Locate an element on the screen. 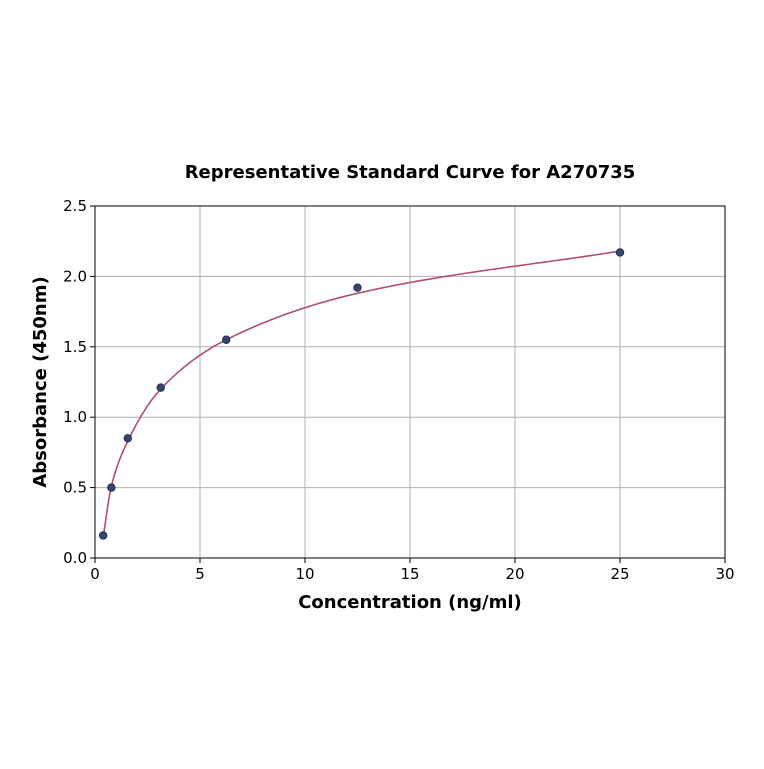 This screenshot has height=769, width=764. y-tick-label: 2.0 is located at coordinates (75, 276).